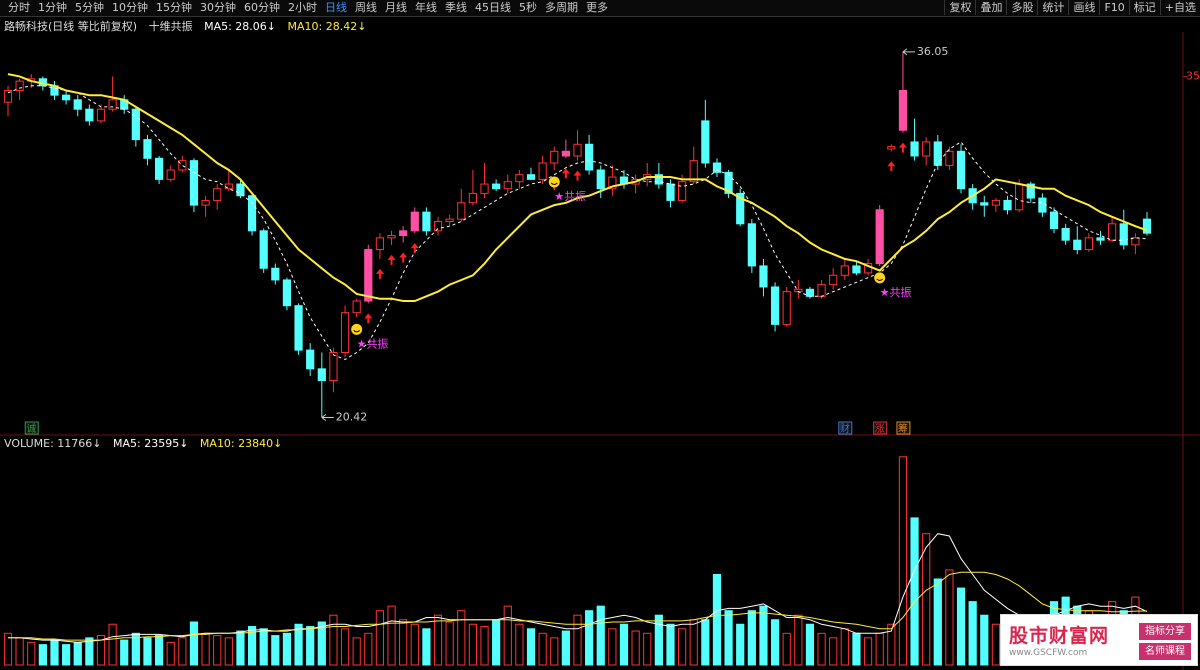 This screenshot has width=1200, height=670. Describe the element at coordinates (1048, 653) in the screenshot. I see `watermark-url: www.GSCFW.com` at that location.